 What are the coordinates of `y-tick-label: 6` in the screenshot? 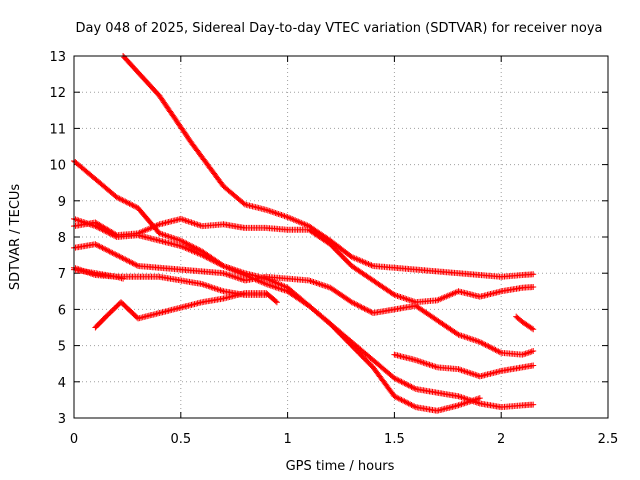 It's located at (62, 310).